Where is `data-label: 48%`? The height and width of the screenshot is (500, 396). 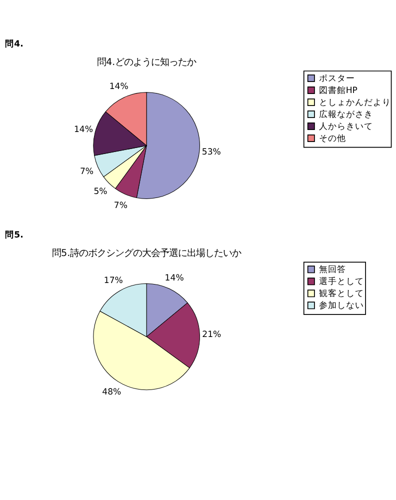
data-label: 48% is located at coordinates (112, 392).